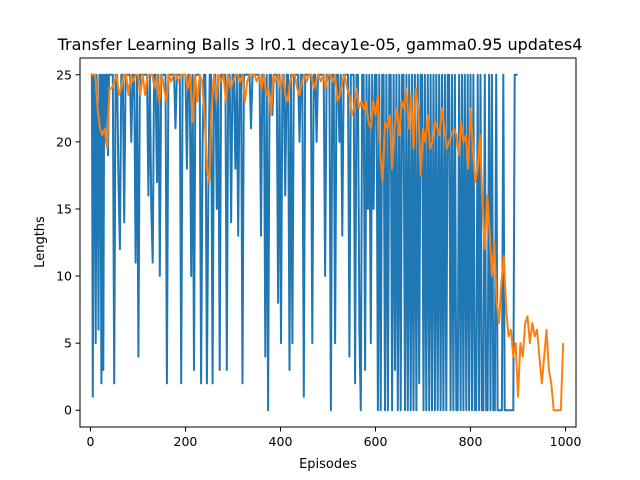 Image resolution: width=640 pixels, height=480 pixels. Describe the element at coordinates (68, 242) in the screenshot. I see `y-axis-ticks: 0 5 10 15 20 25` at that location.